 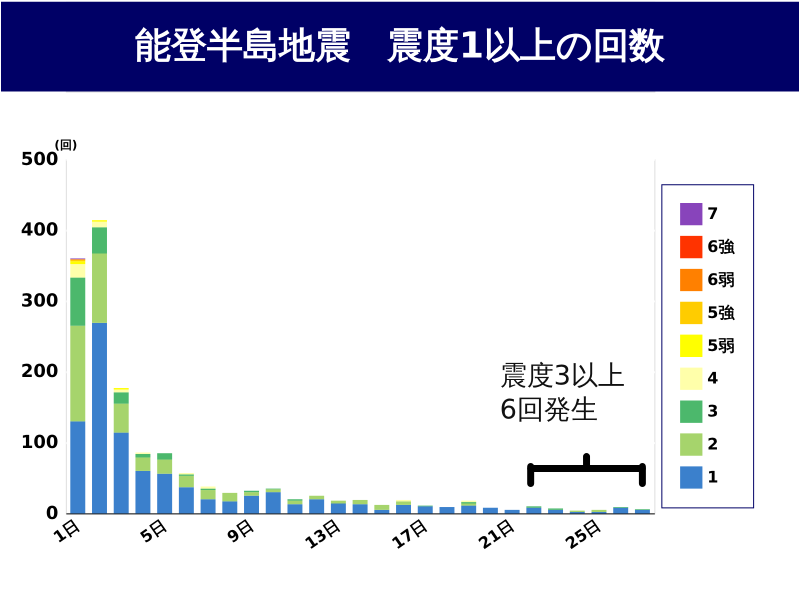 I want to click on legend-label: 4, so click(x=712, y=378).